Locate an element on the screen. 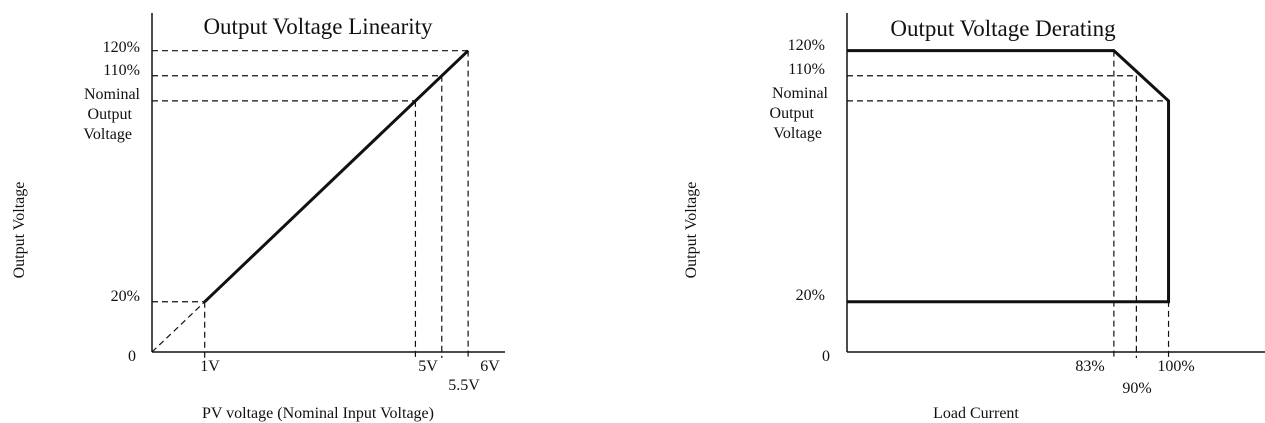 This screenshot has height=423, width=1265. linearity-y-tick-nominal-line1: Nominal is located at coordinates (112, 94).